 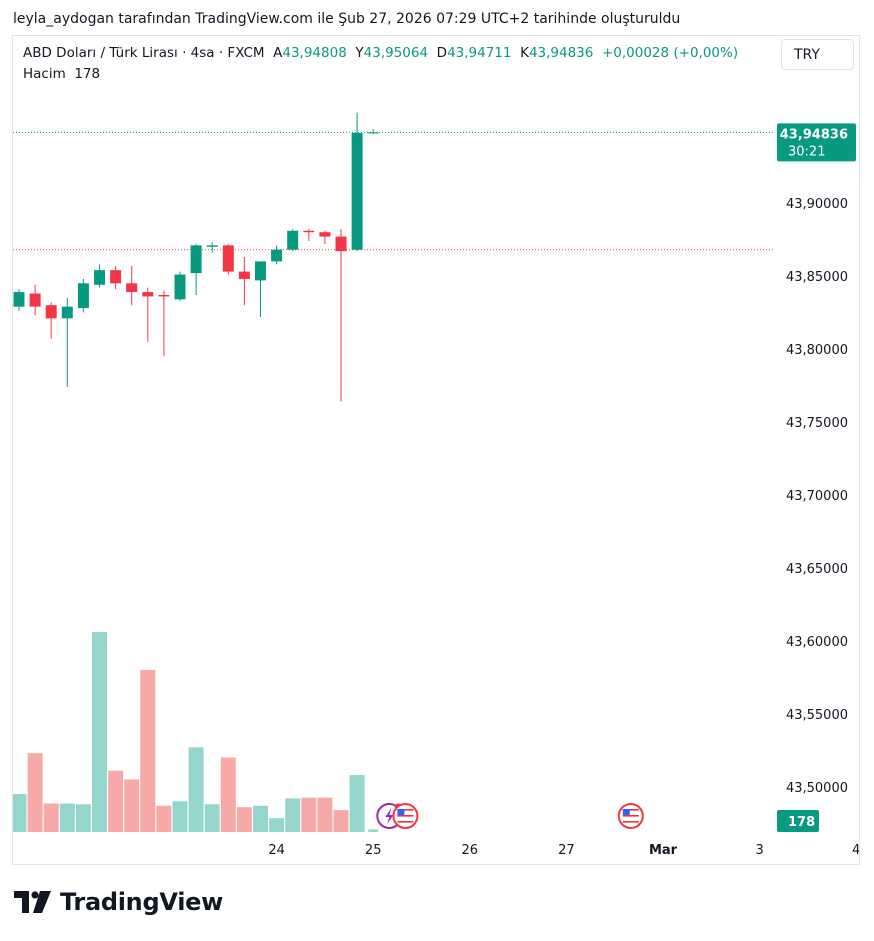 I want to click on open-value: 43,94808, so click(x=314, y=53).